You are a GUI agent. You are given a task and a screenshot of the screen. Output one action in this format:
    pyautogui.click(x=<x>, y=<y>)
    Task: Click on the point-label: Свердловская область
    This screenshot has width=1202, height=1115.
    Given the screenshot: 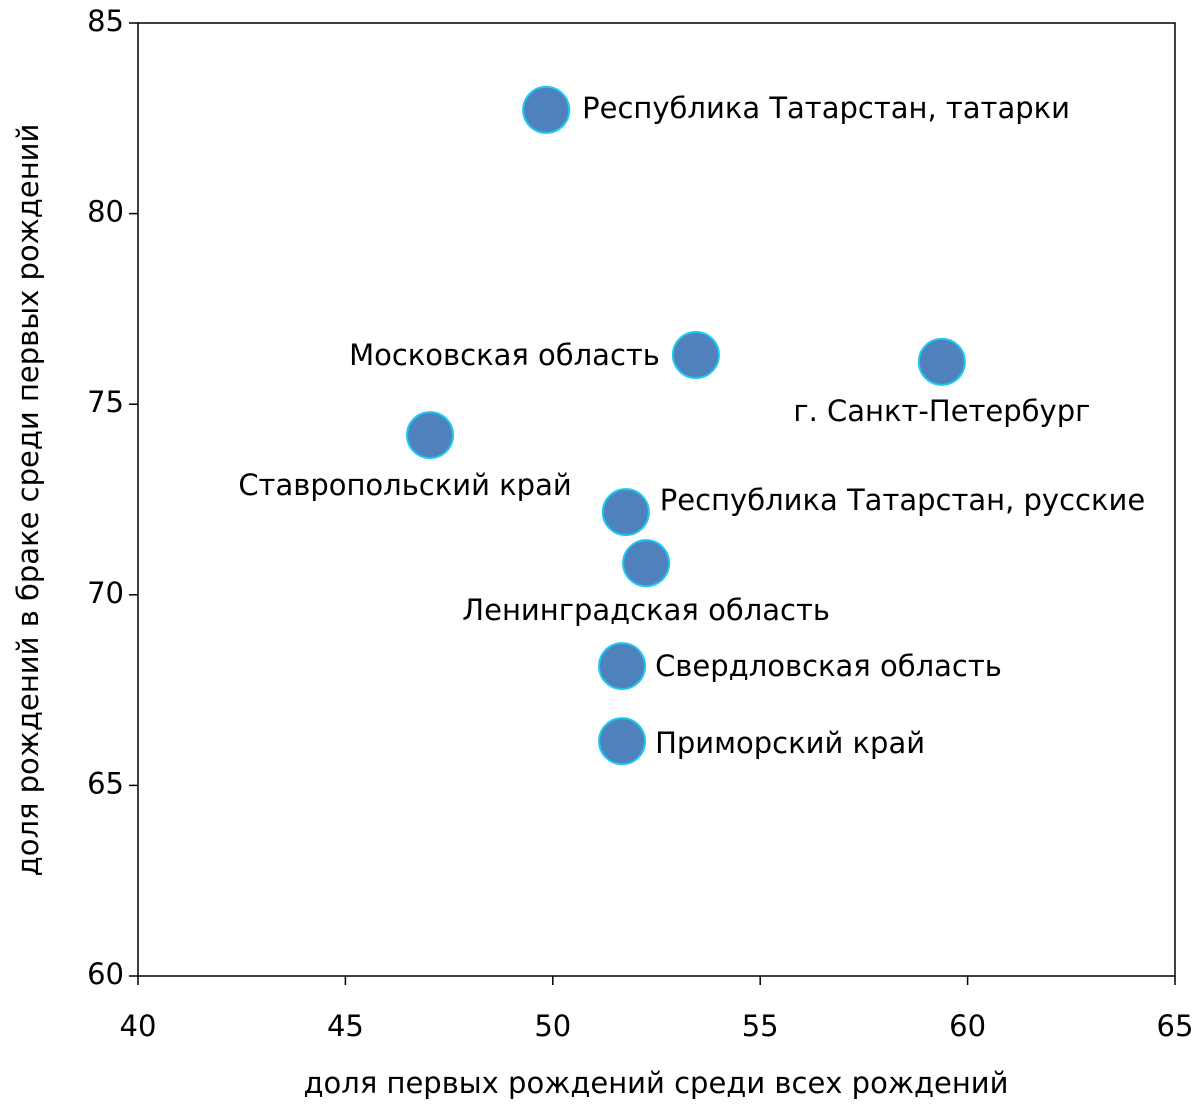 What is the action you would take?
    pyautogui.click(x=828, y=666)
    